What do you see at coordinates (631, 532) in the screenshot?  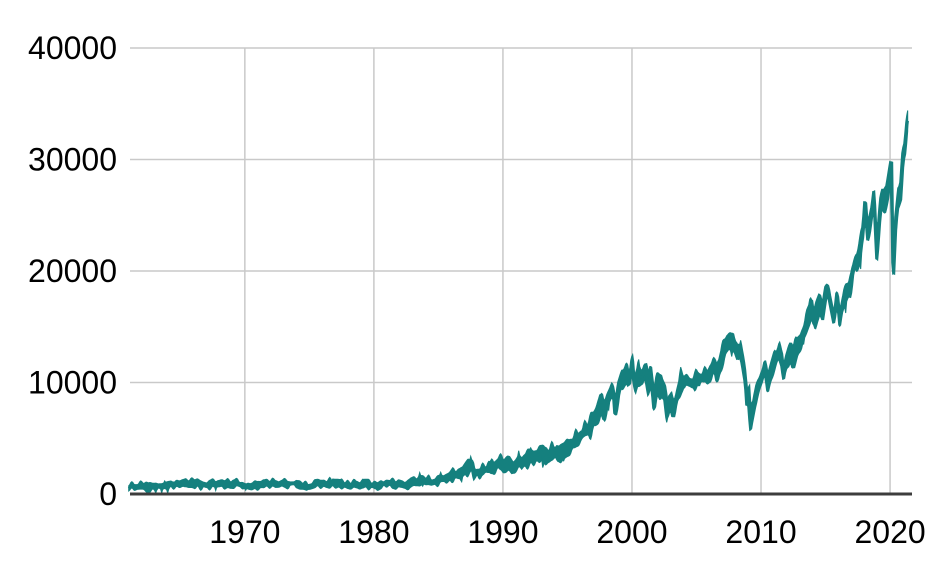 I see `x-tick-label: 2000` at bounding box center [631, 532].